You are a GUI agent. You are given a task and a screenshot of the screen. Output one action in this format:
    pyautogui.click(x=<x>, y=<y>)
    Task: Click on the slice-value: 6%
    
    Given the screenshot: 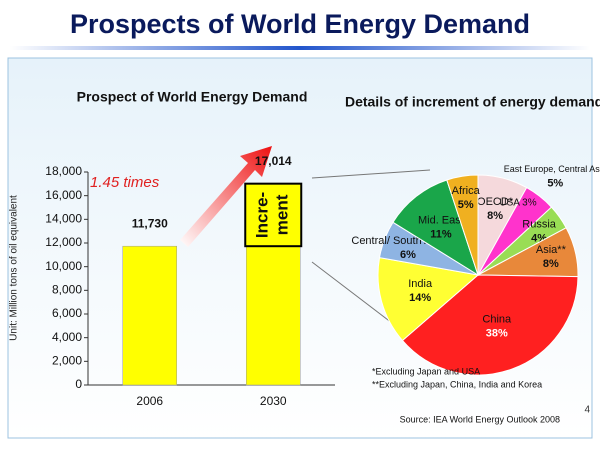 What is the action you would take?
    pyautogui.click(x=408, y=255)
    